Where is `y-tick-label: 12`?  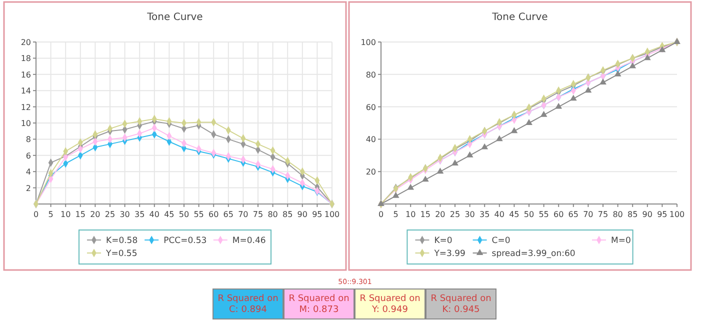 y-tick-label: 12 is located at coordinates (25, 107).